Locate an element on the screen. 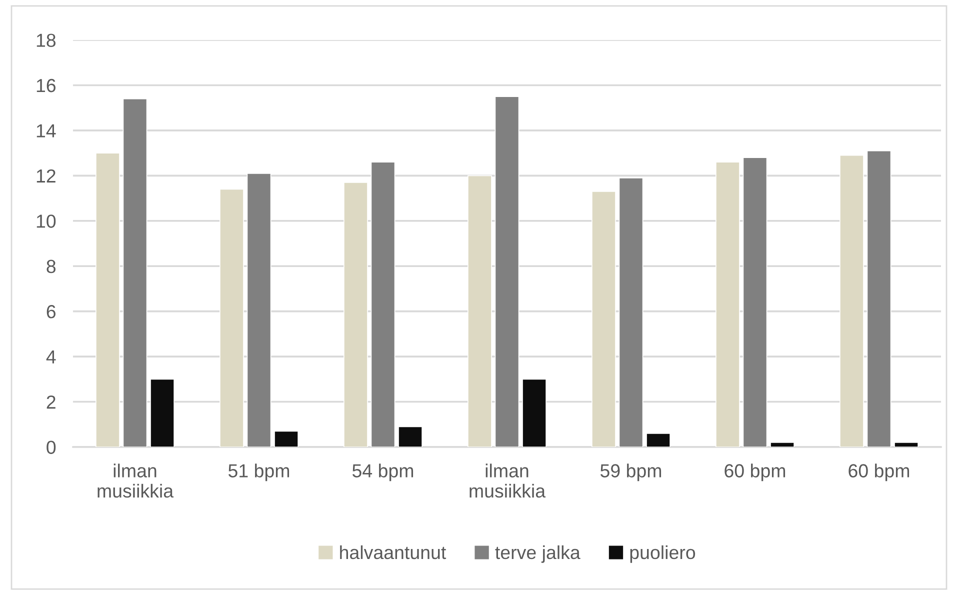 The width and height of the screenshot is (958, 592). y-tick-label: 18 is located at coordinates (46, 40).